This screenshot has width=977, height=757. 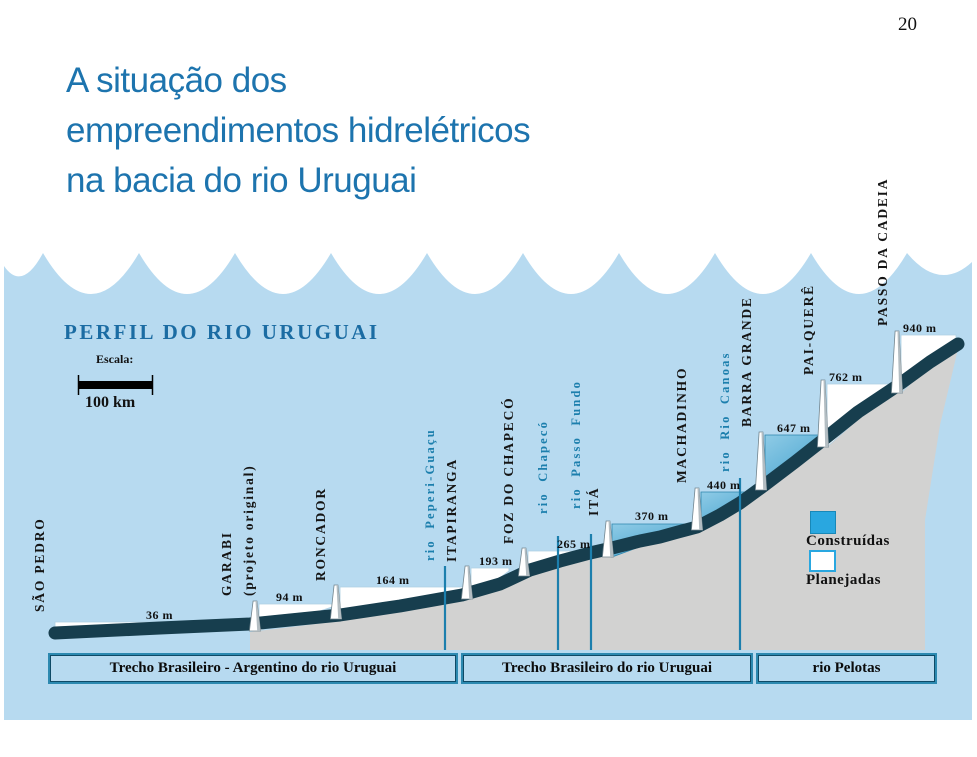 I want to click on elevation-label: 440 m, so click(x=724, y=485).